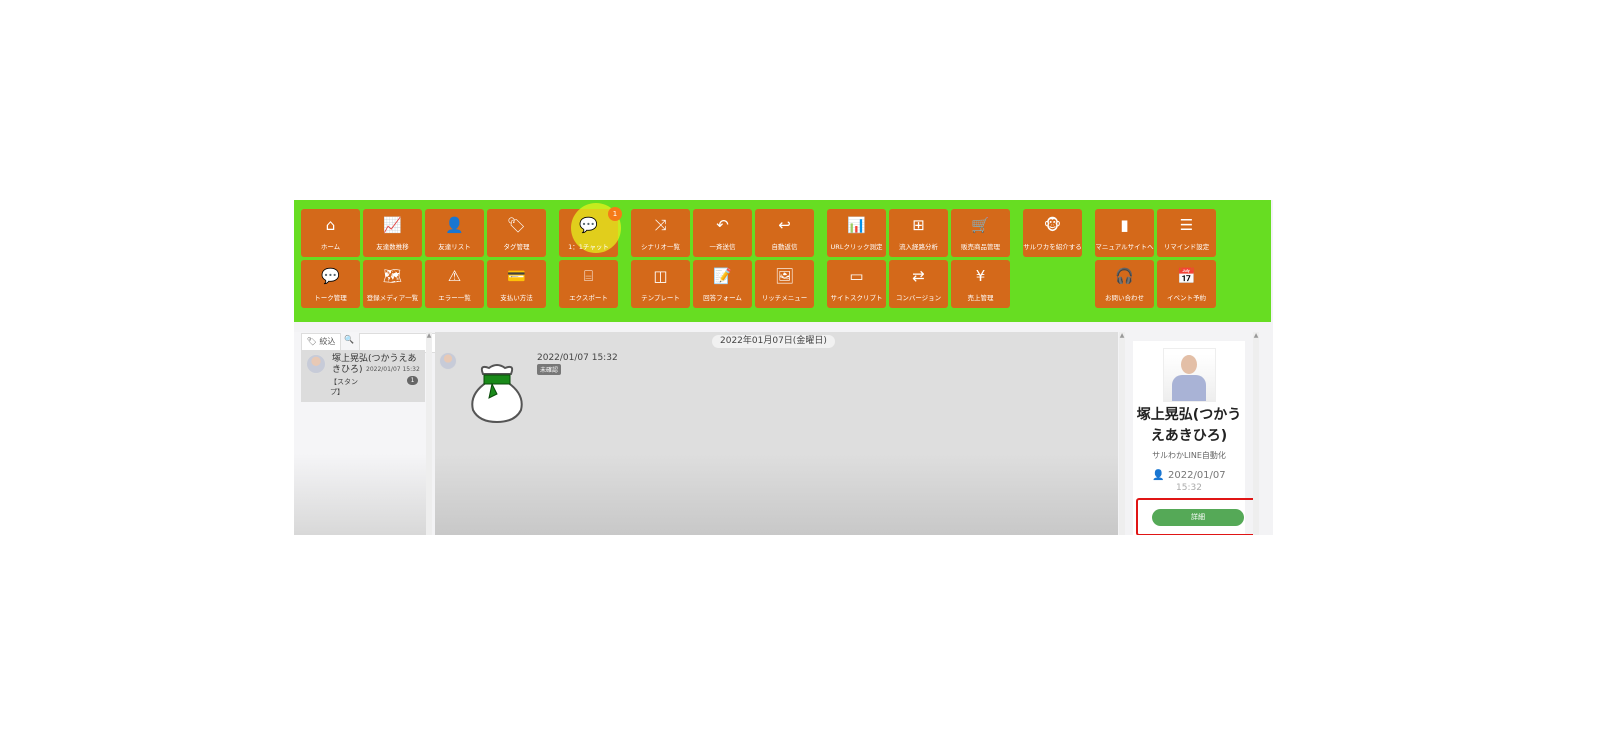  I want to click on menu-tile-label: 友達数推移, so click(392, 247).